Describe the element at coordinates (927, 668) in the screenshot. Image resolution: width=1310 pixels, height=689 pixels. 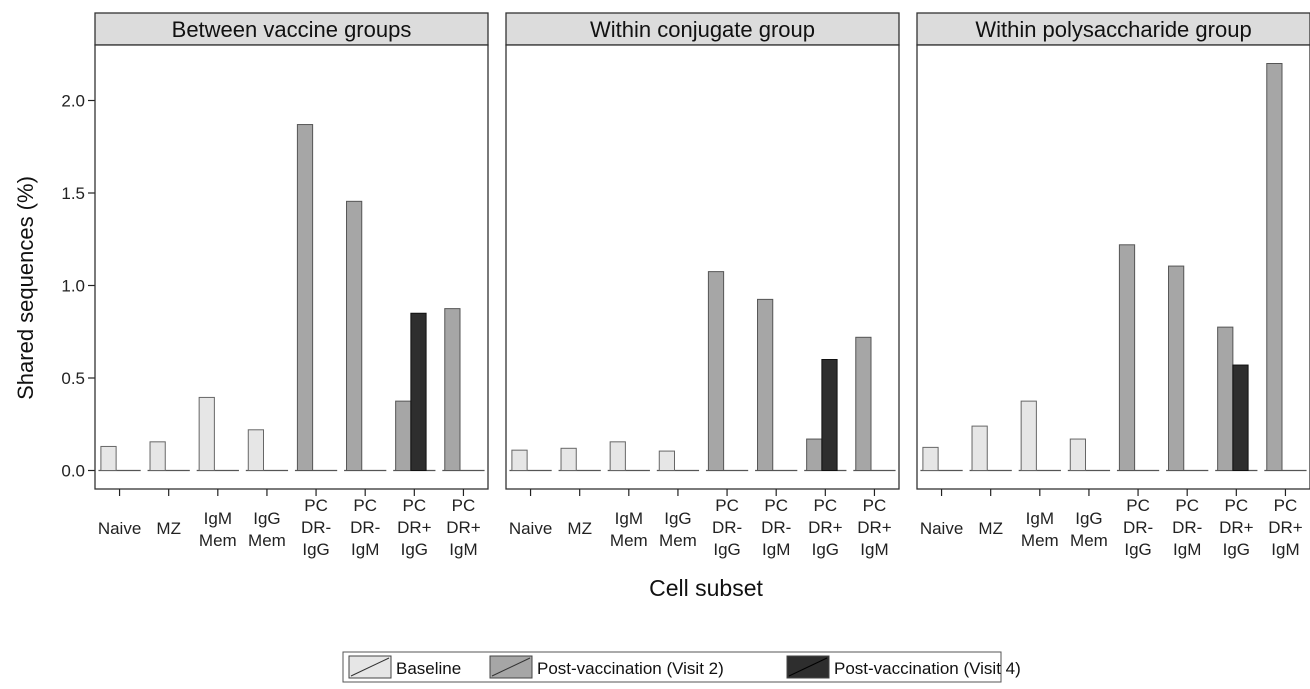
I see `legend-label: Post-vaccination (Visit 4)` at that location.